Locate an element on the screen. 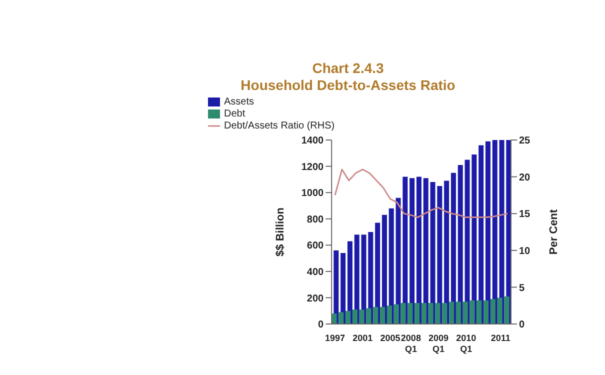 The height and width of the screenshot is (375, 605). chart-title: Chart 2.4.3 is located at coordinates (348, 68).